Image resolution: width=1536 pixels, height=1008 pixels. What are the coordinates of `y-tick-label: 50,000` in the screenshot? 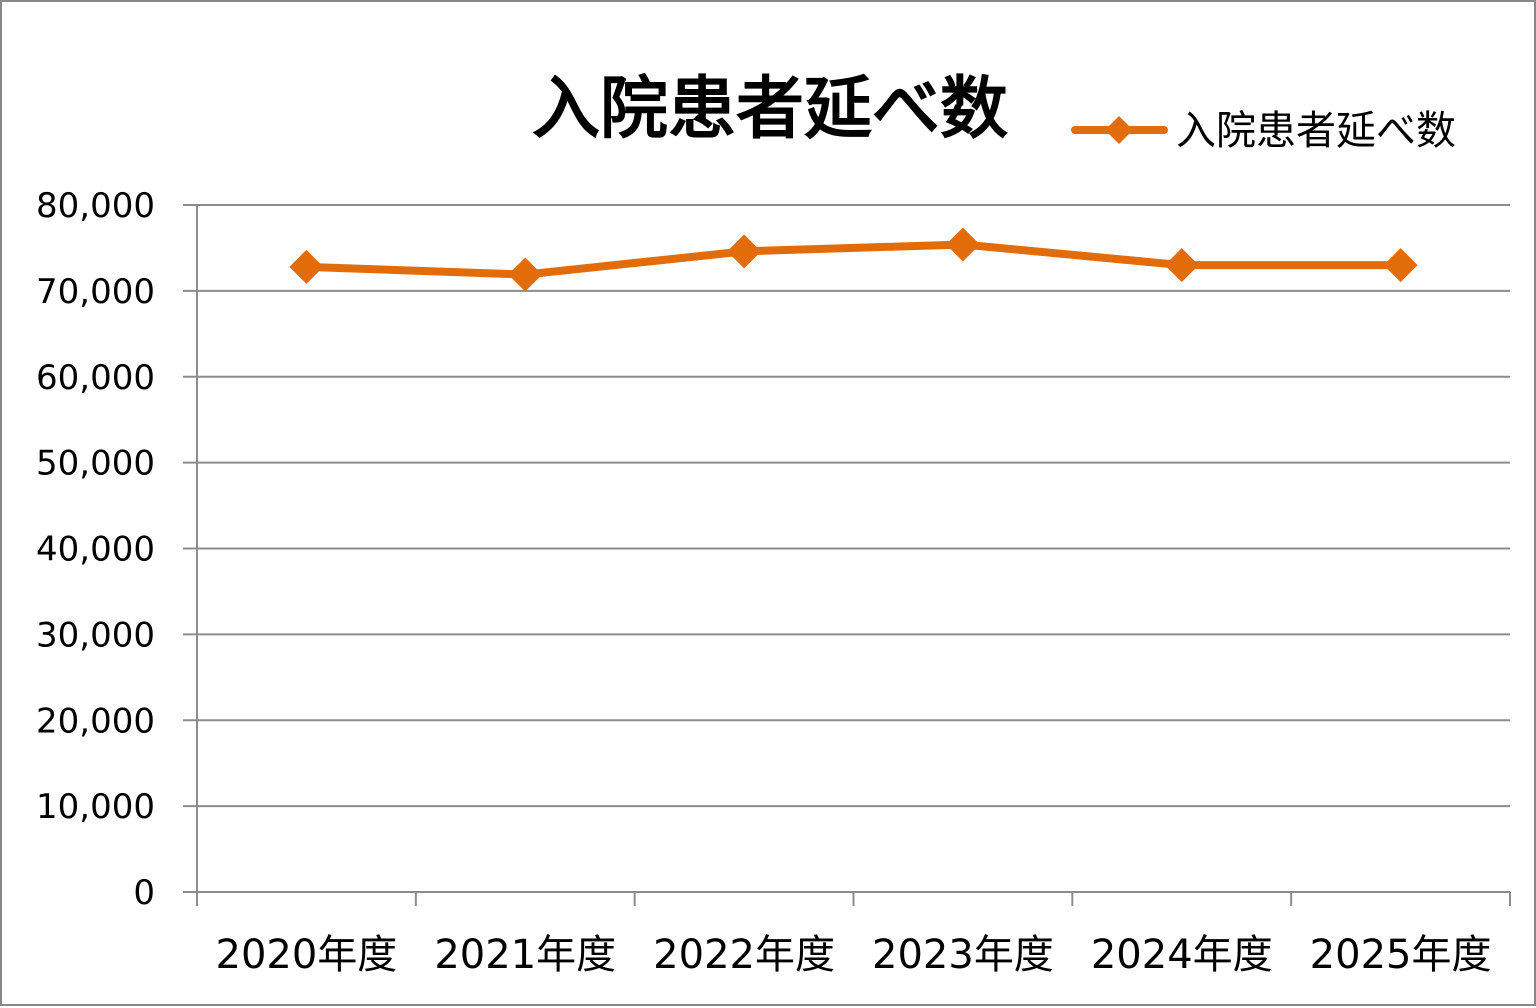 It's located at (95, 464).